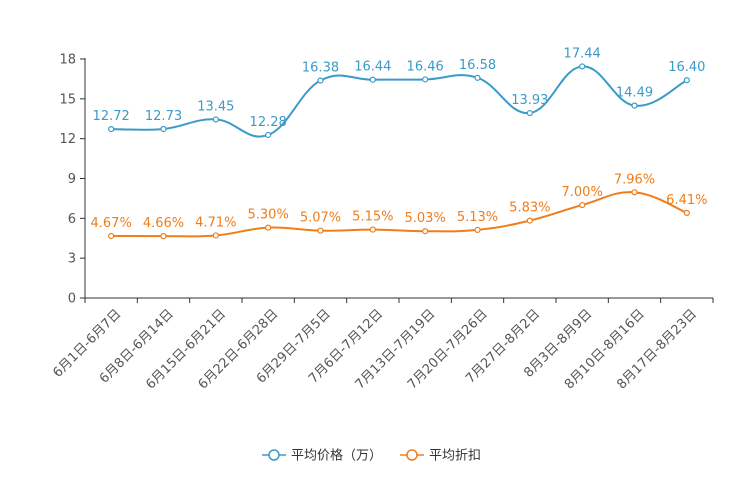  I want to click on data-label: 5.07%, so click(320, 218).